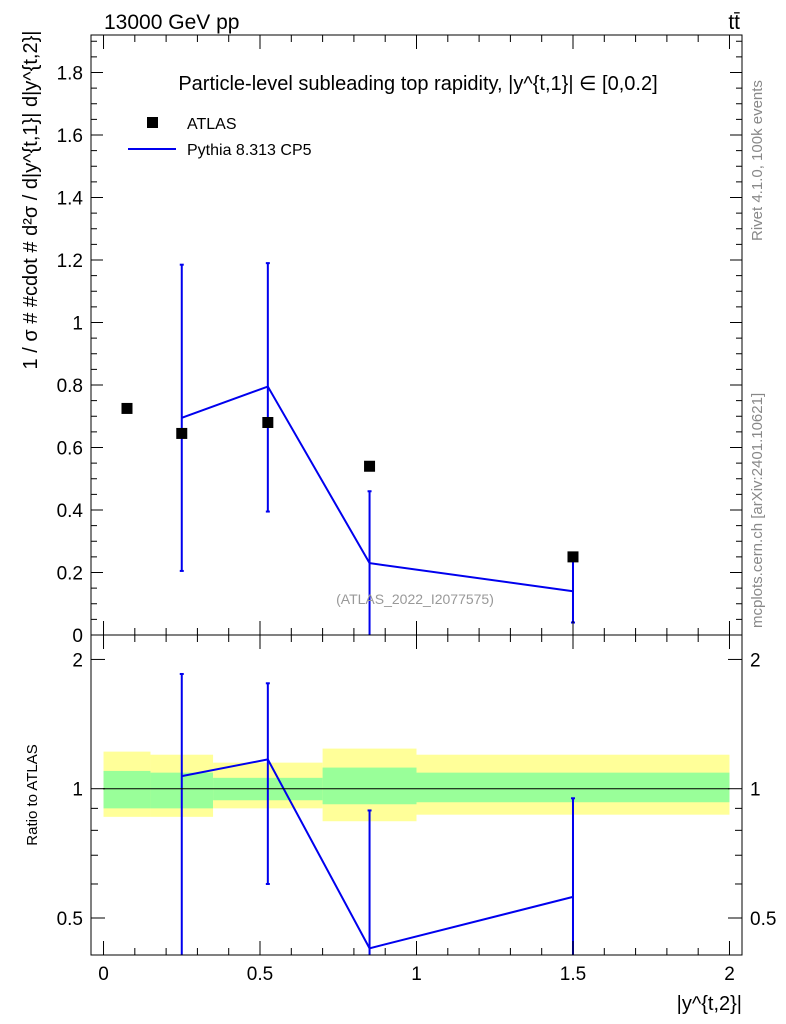 The image size is (786, 1024). What do you see at coordinates (709, 1004) in the screenshot?
I see `x-axis-label: |y^{t,2}|` at bounding box center [709, 1004].